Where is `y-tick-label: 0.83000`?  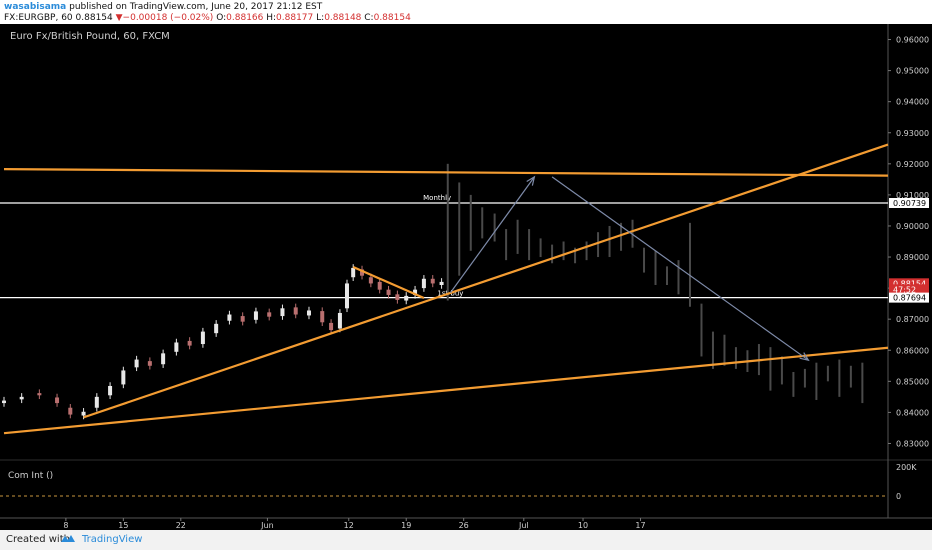 y-tick-label: 0.83000 is located at coordinates (912, 443).